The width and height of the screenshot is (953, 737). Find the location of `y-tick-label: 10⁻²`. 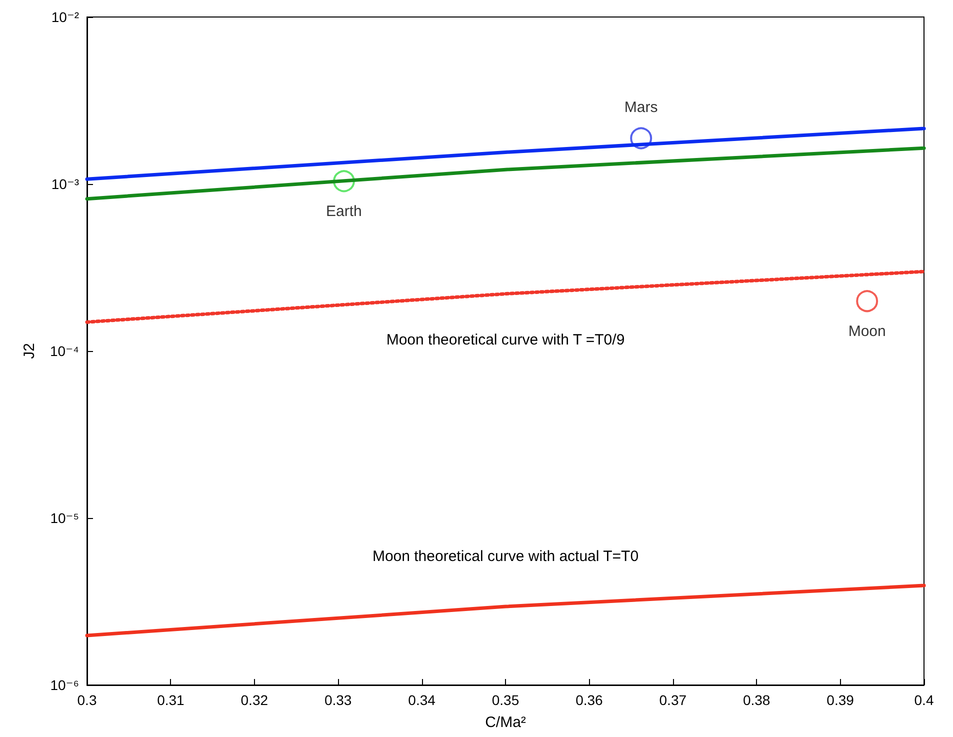

y-tick-label: 10⁻² is located at coordinates (65, 17).